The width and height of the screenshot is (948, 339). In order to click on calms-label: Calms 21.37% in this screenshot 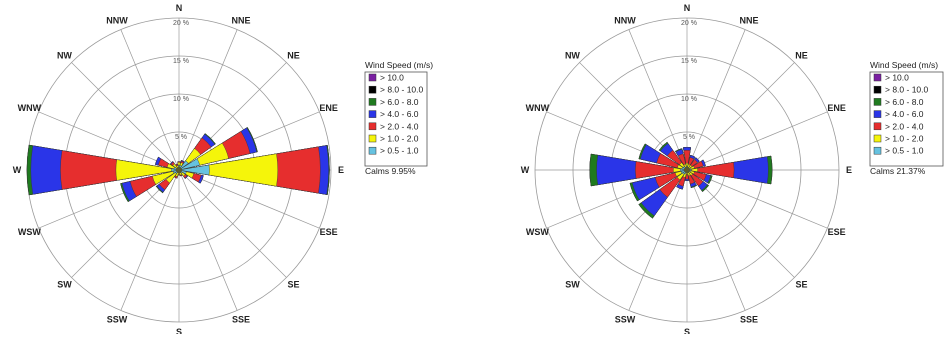, I will do `click(898, 171)`.